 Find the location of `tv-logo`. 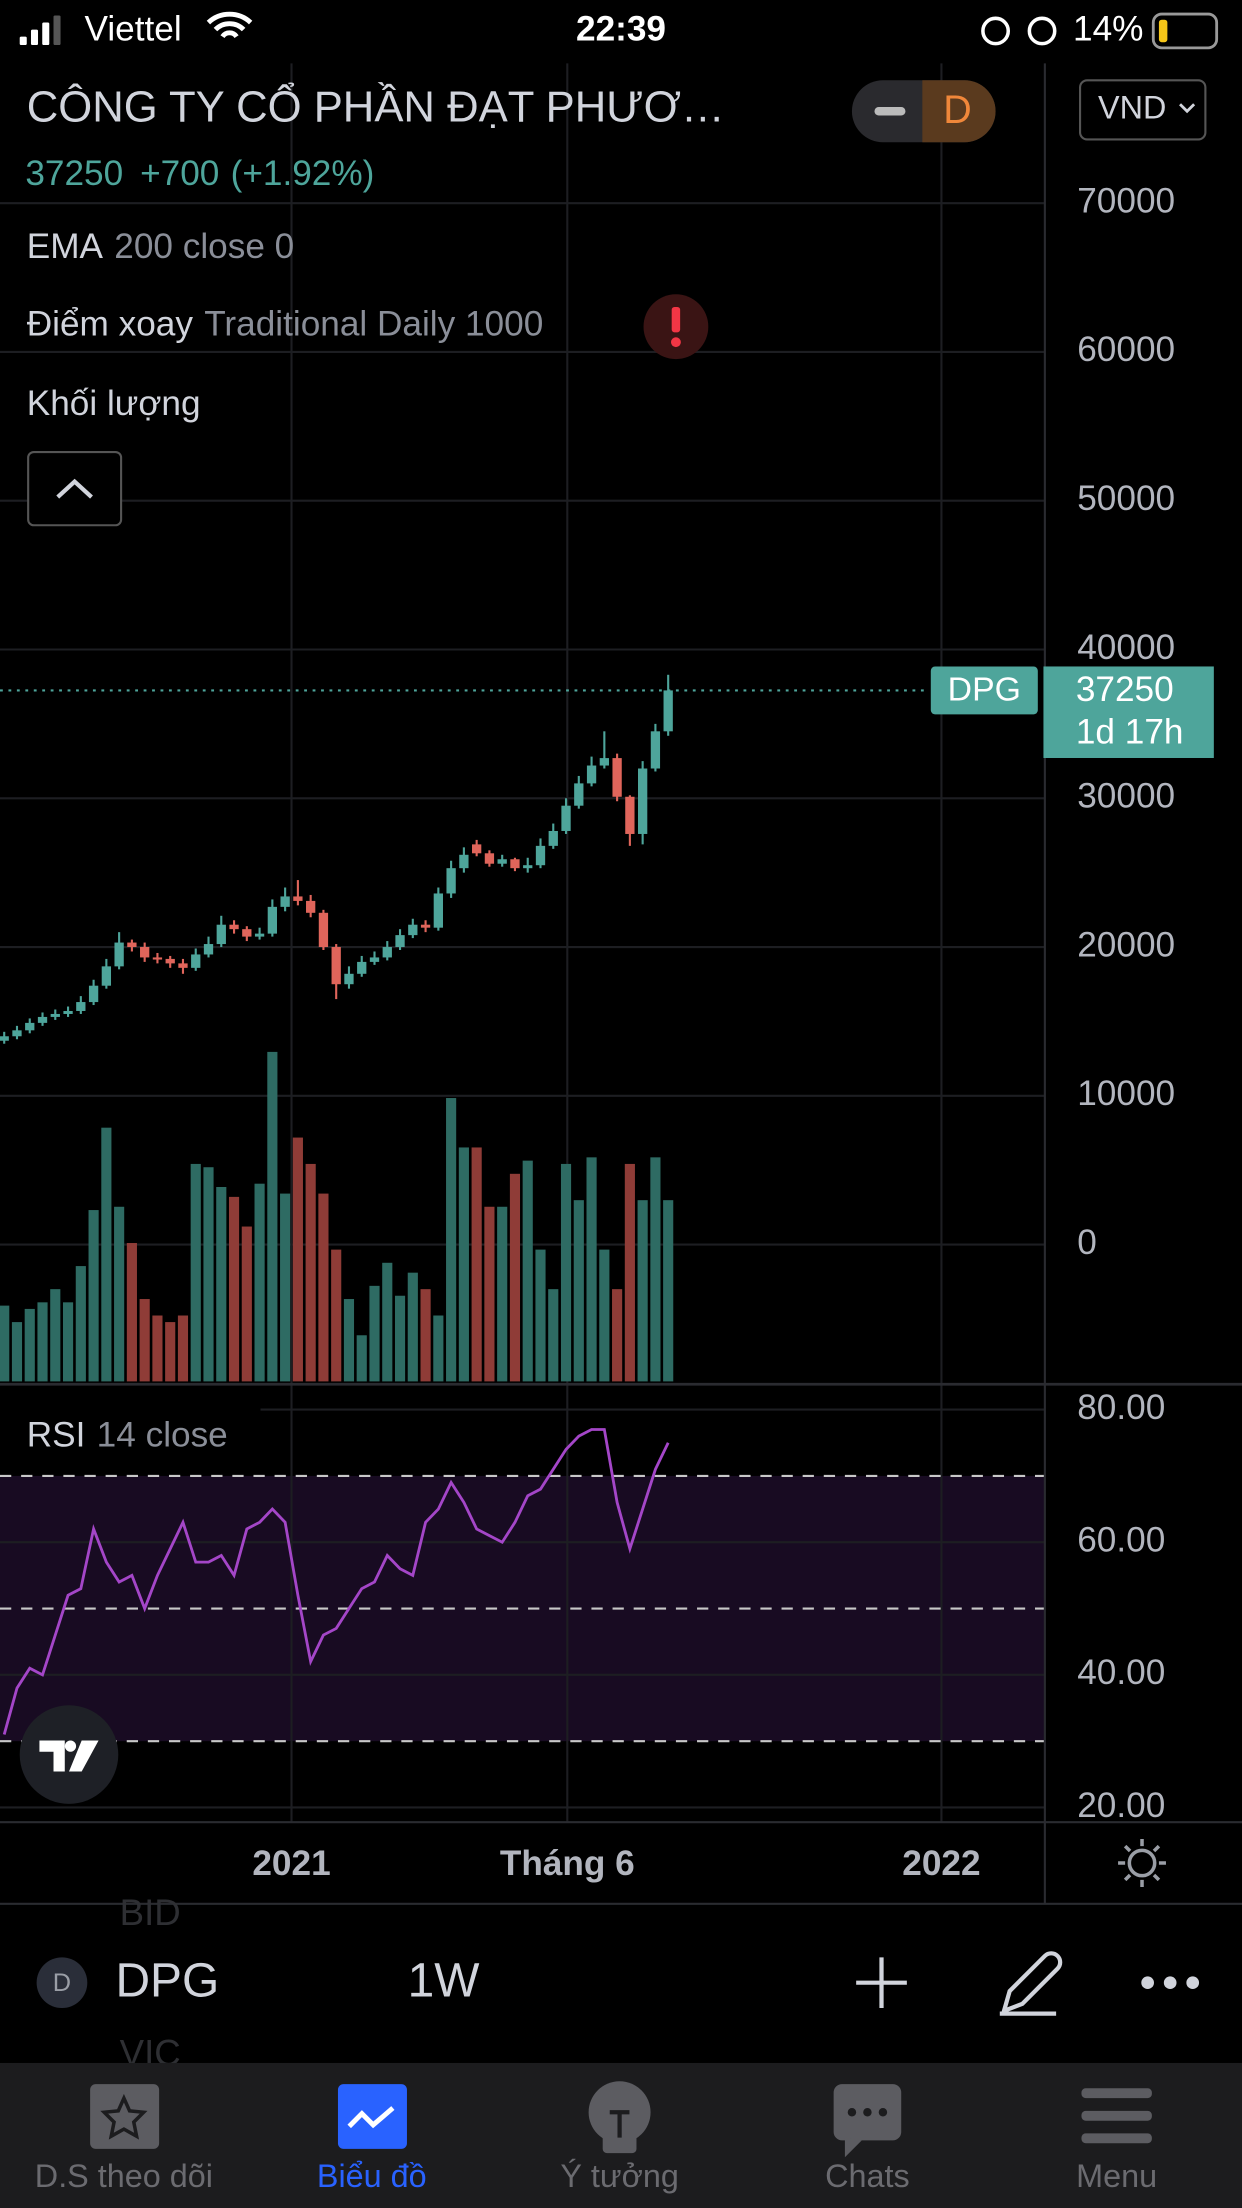

tv-logo is located at coordinates (69, 1754).